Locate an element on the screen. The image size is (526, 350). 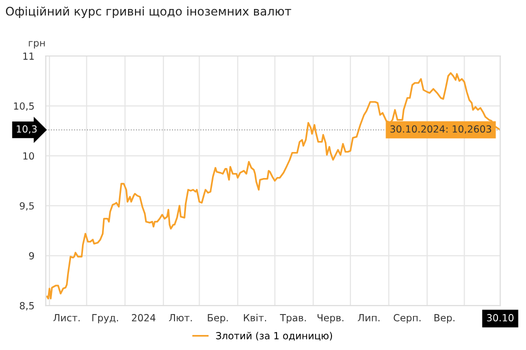
chart-title: Офіційний курс гривні щодо іноземних валют is located at coordinates (149, 12).